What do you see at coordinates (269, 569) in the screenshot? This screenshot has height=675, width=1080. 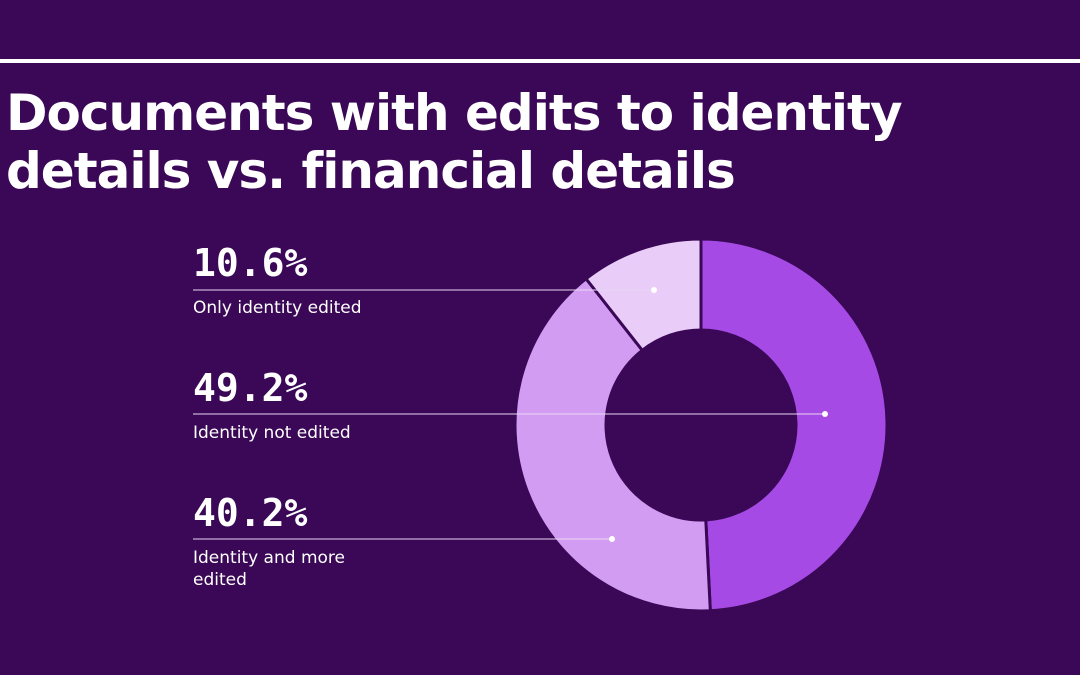 I see `legend-label-identity-and-more: Identity and more edited` at bounding box center [269, 569].